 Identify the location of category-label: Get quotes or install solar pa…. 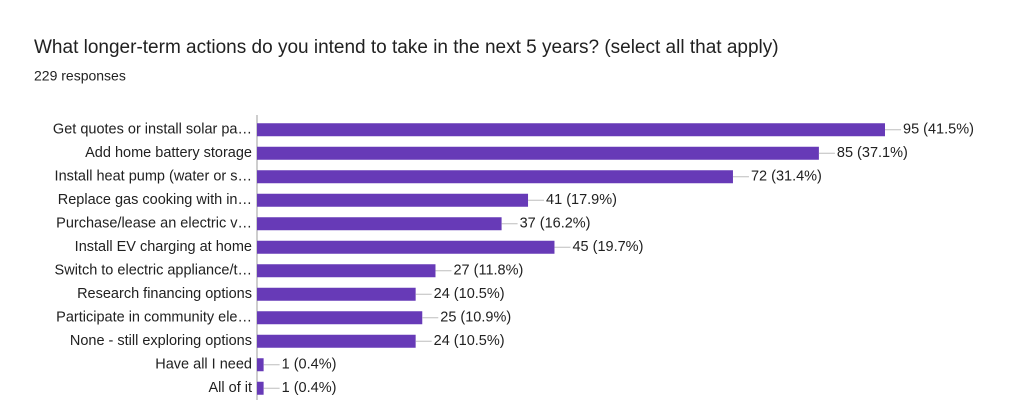
(152, 130).